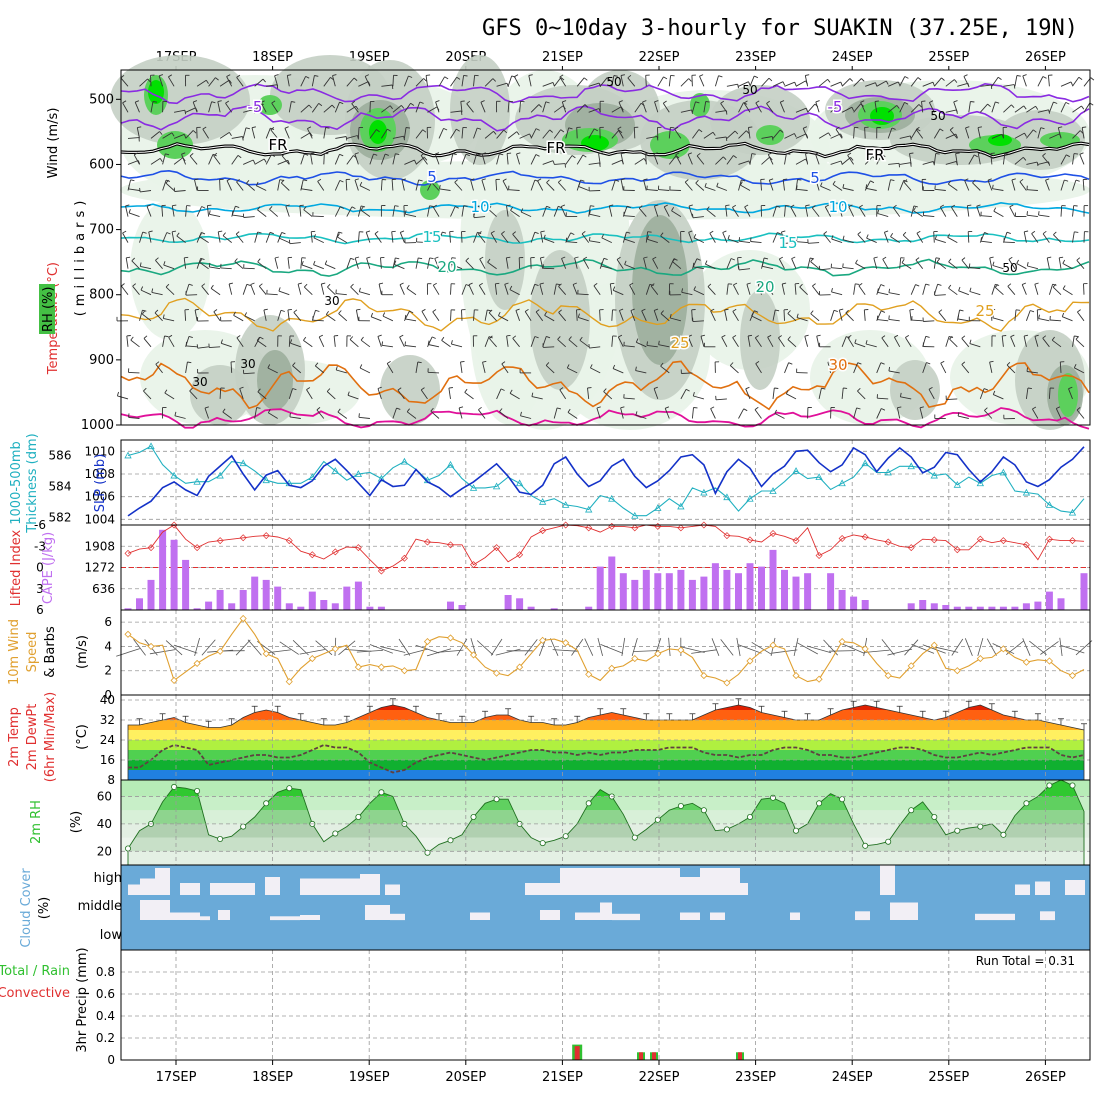 The width and height of the screenshot is (1100, 1100). I want to click on lifted-index-point, so click(911, 548).